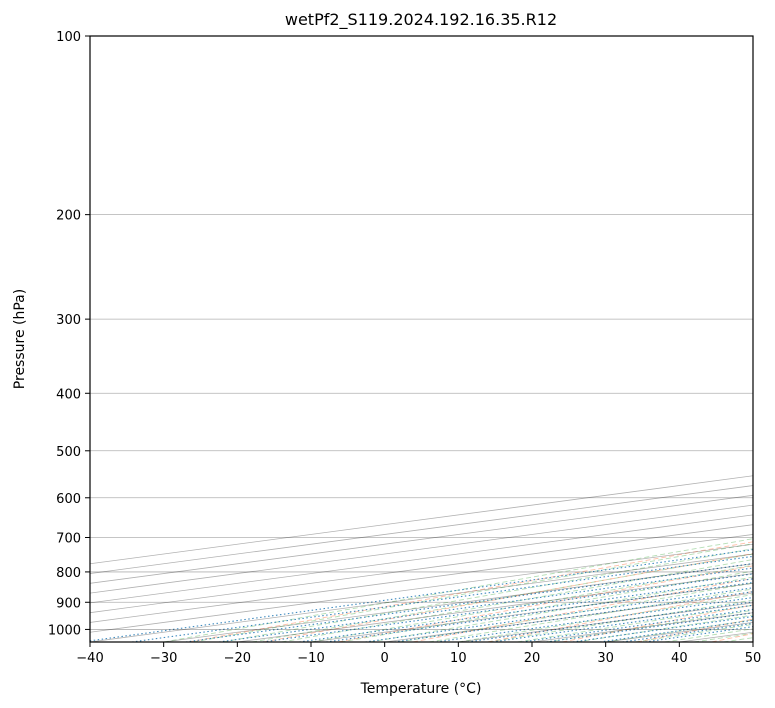  I want to click on chart-title: wetPf2_S119.2024.192.16.35.R12, so click(421, 20).